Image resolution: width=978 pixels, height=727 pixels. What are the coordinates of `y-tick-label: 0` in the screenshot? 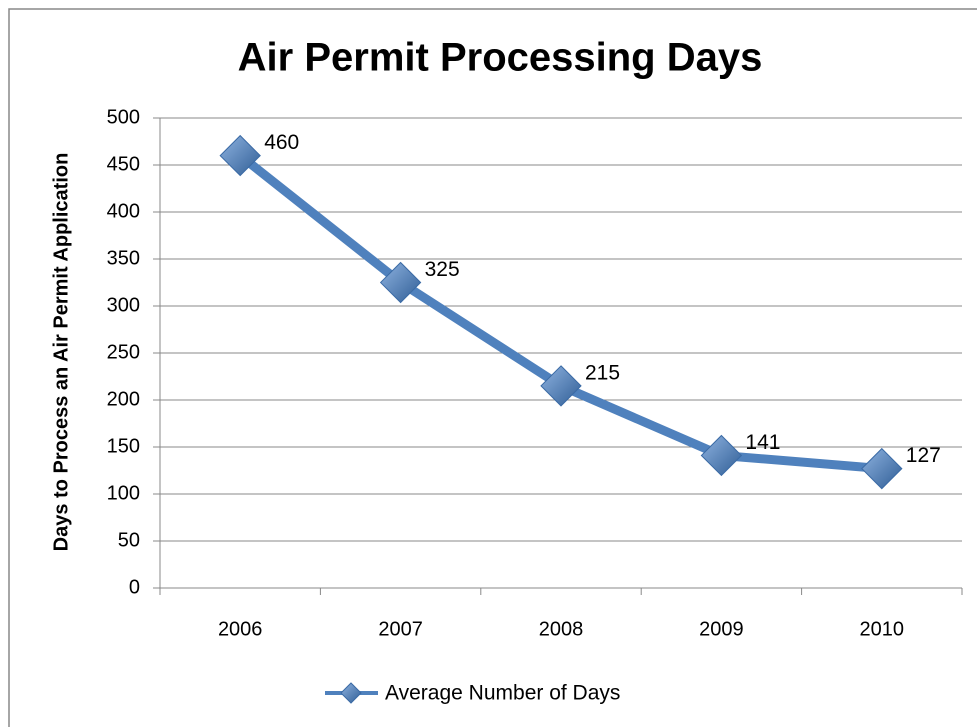 It's located at (134, 587).